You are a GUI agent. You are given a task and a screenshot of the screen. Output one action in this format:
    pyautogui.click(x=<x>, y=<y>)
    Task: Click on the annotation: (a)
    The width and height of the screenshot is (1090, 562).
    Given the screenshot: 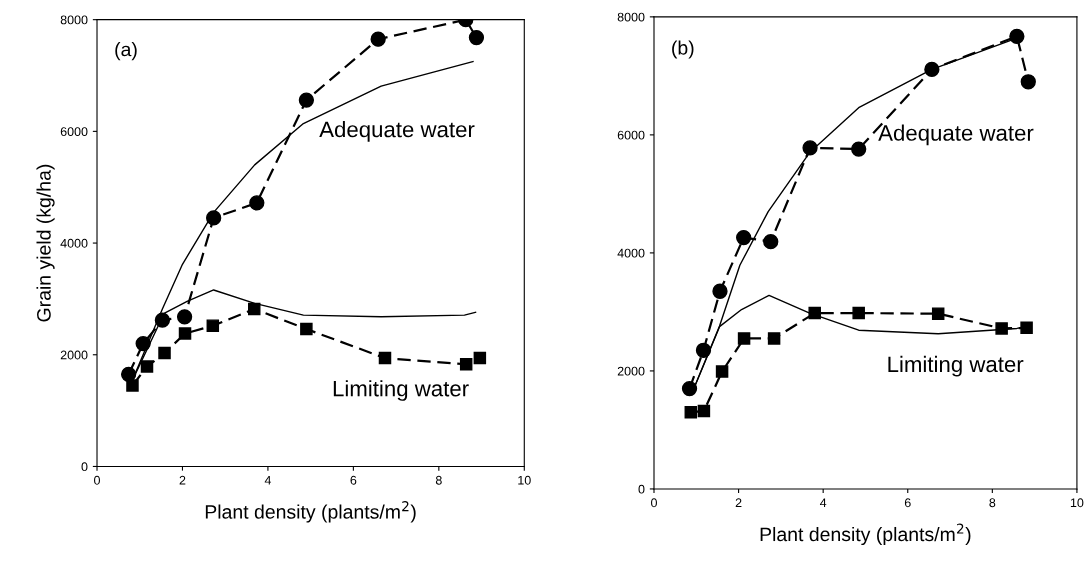 What is the action you would take?
    pyautogui.click(x=126, y=51)
    